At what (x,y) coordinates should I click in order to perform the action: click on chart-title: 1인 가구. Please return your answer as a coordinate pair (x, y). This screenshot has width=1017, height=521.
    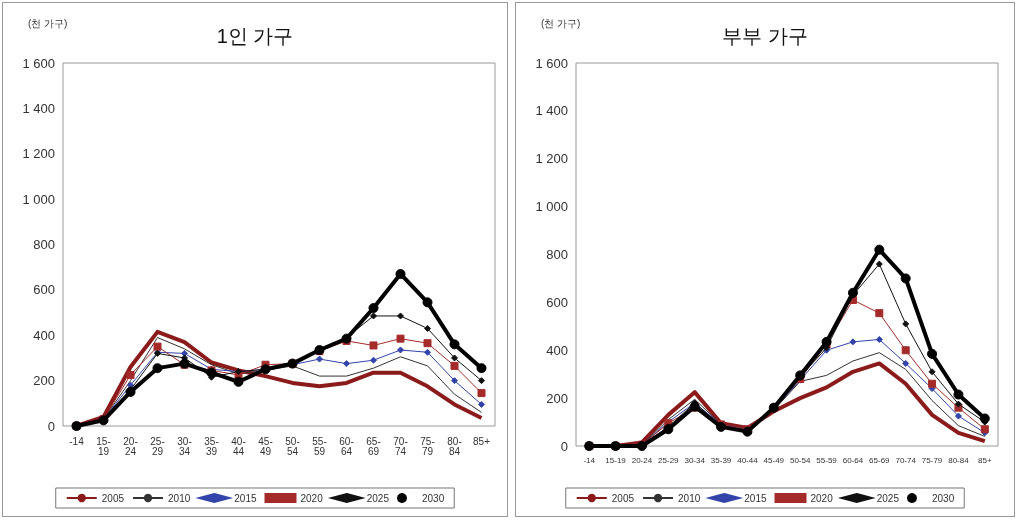
    Looking at the image, I should click on (255, 36).